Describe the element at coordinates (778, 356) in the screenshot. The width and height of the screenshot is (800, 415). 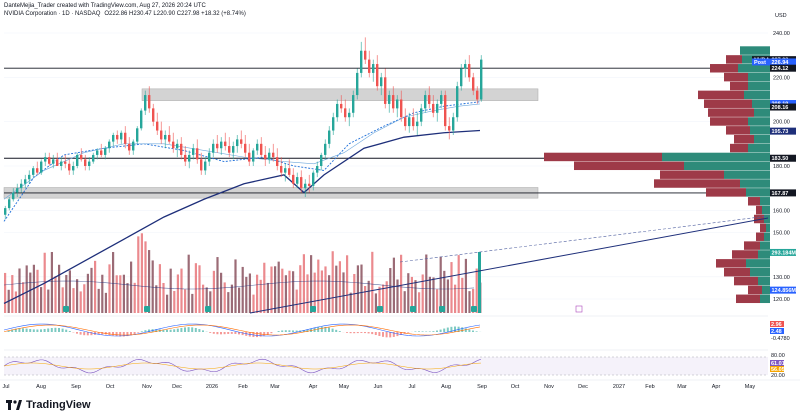
I see `oscillator-axis-label: 80.00` at that location.